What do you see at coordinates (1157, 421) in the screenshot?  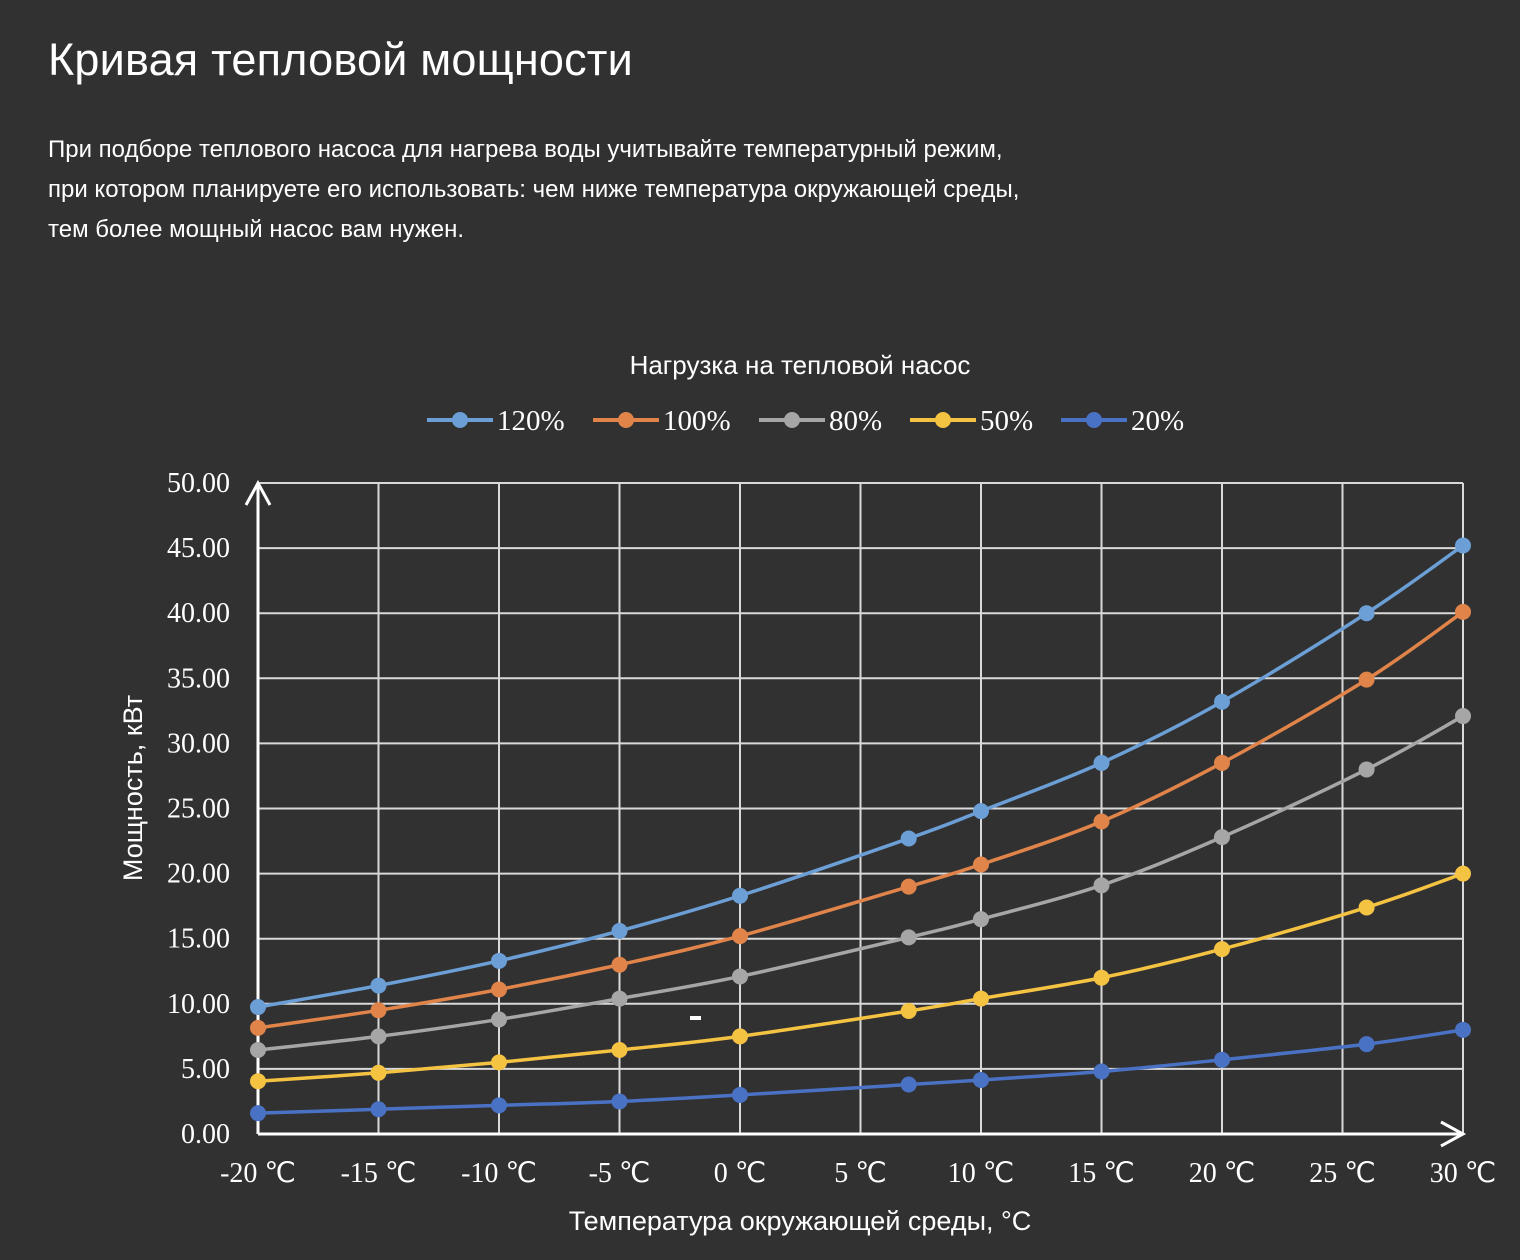 I see `legend-label: 20%` at bounding box center [1157, 421].